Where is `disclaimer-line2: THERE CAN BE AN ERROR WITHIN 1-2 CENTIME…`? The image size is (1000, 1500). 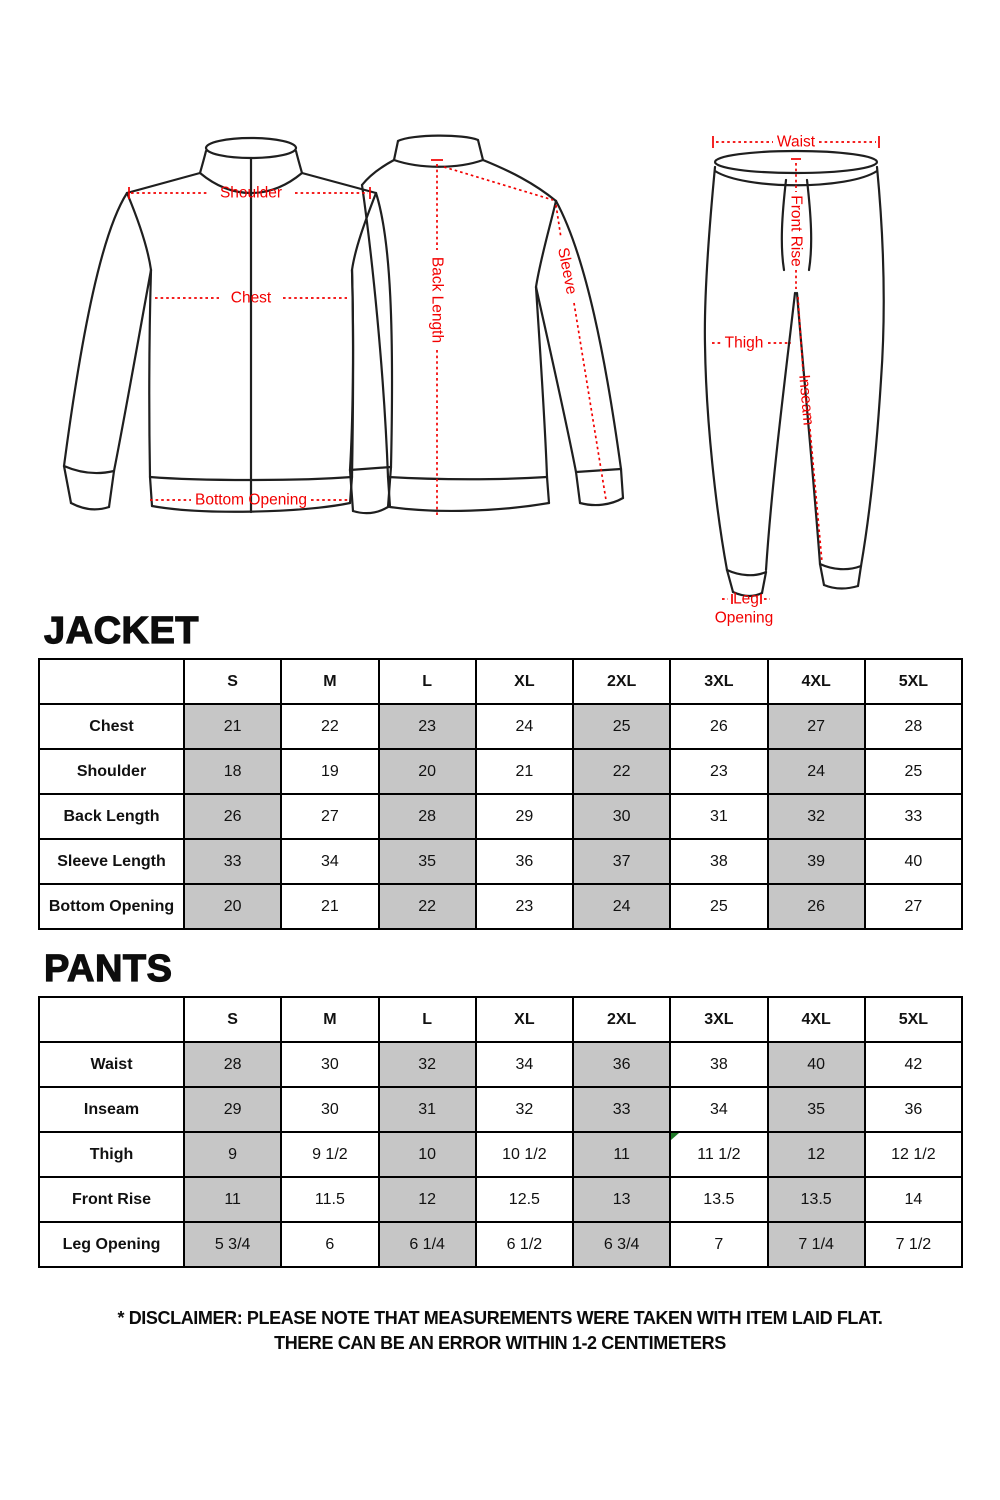
disclaimer-line2: THERE CAN BE AN ERROR WITHIN 1-2 CENTIME… is located at coordinates (500, 1343).